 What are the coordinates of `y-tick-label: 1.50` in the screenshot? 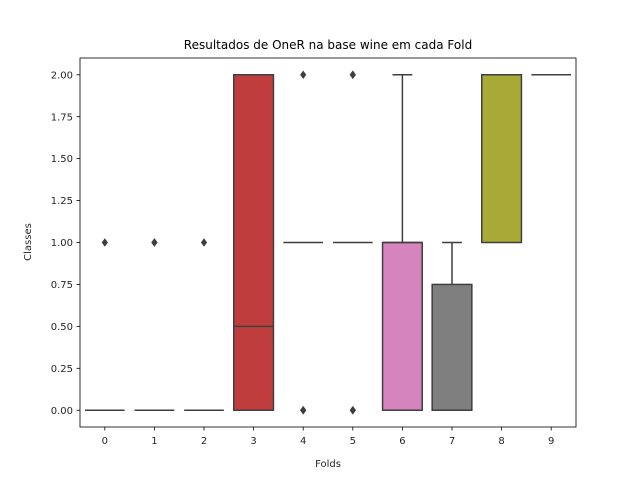 It's located at (62, 159).